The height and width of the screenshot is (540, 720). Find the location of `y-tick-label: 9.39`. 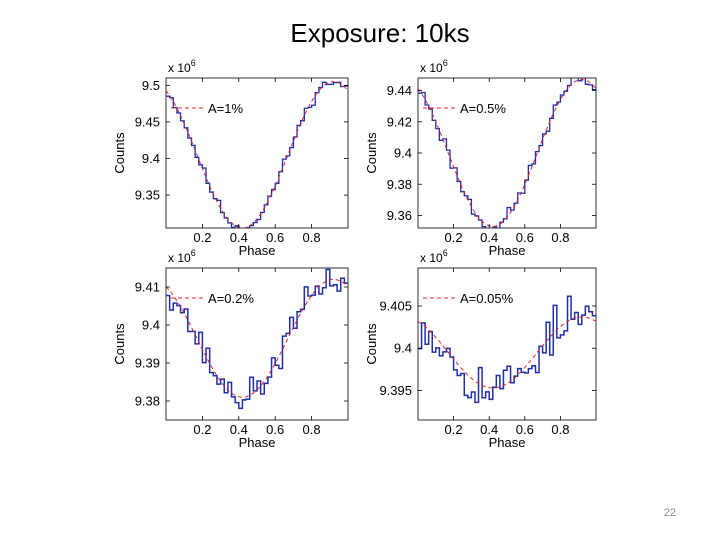

y-tick-label: 9.39 is located at coordinates (147, 363).